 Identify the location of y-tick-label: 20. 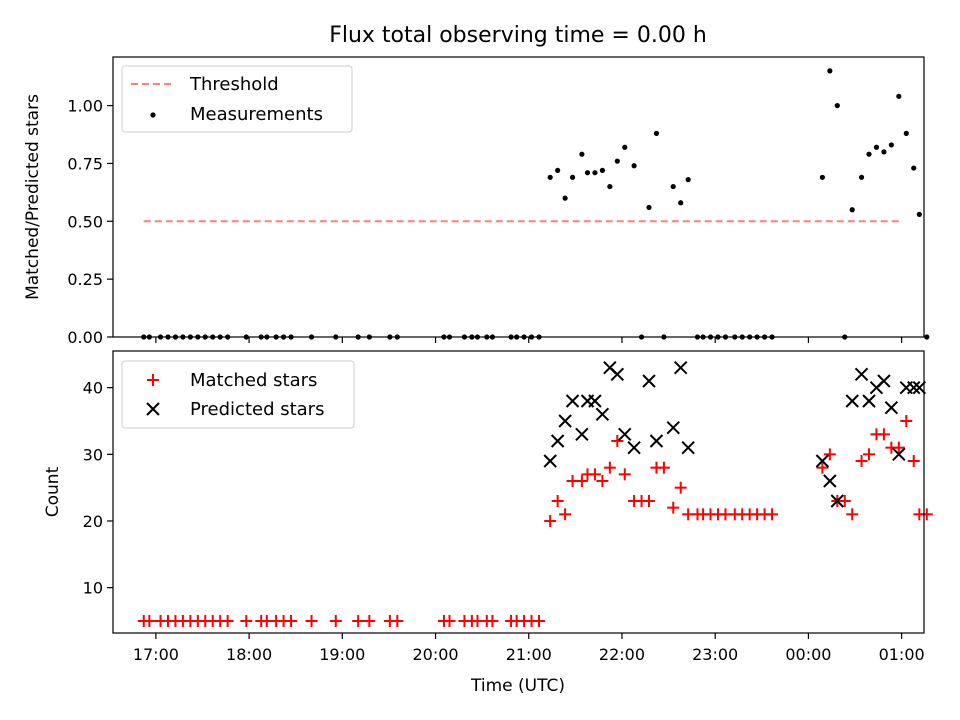
(93, 521).